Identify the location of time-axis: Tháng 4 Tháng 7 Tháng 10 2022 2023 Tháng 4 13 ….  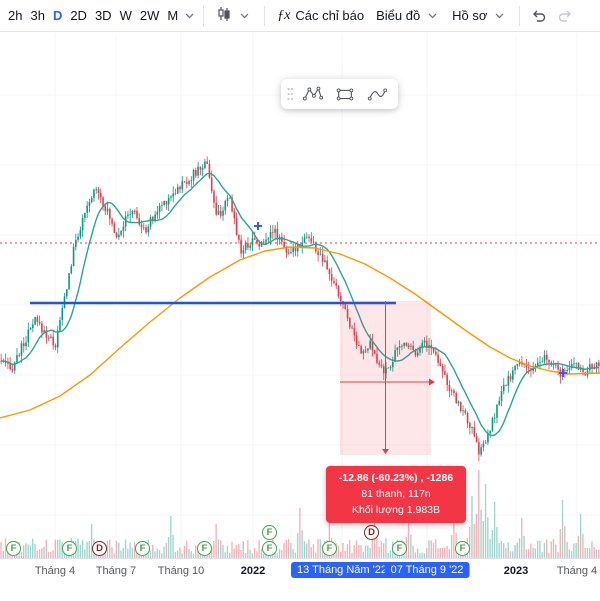
(300, 579).